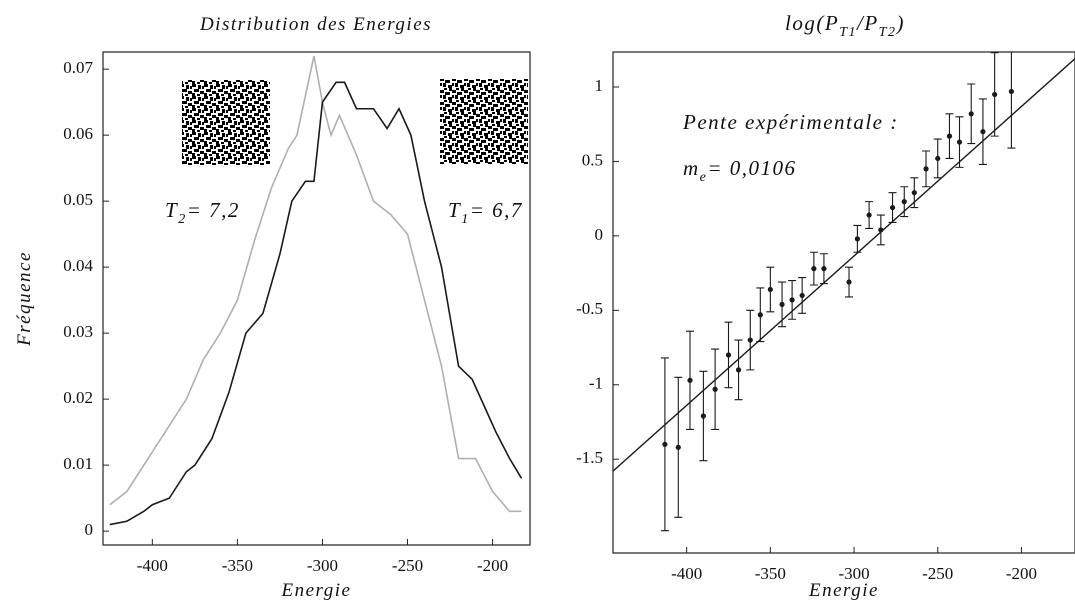 The height and width of the screenshot is (605, 1075). Describe the element at coordinates (182, 219) in the screenshot. I see `annotation-subscript: 2` at that location.